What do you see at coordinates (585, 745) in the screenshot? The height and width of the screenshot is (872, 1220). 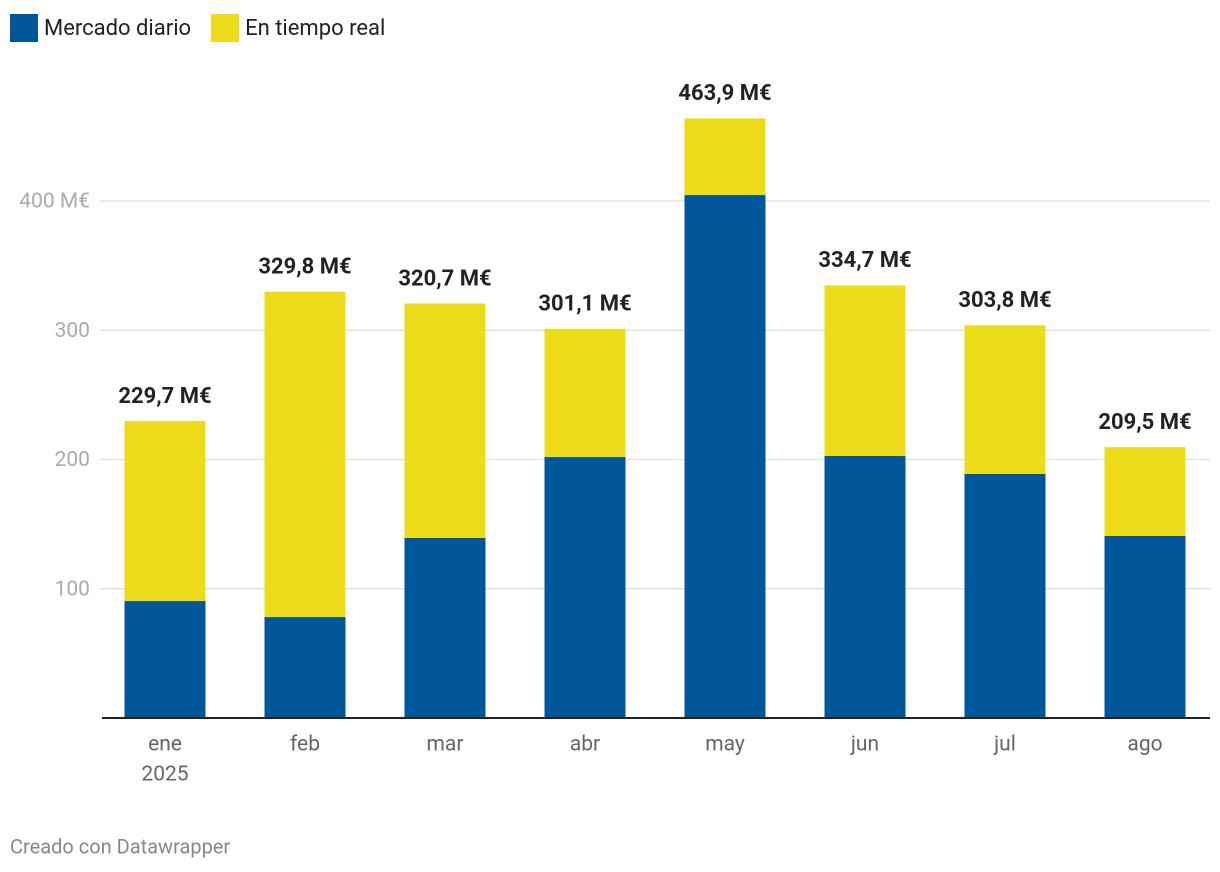 I see `x-tick-label: abr` at bounding box center [585, 745].